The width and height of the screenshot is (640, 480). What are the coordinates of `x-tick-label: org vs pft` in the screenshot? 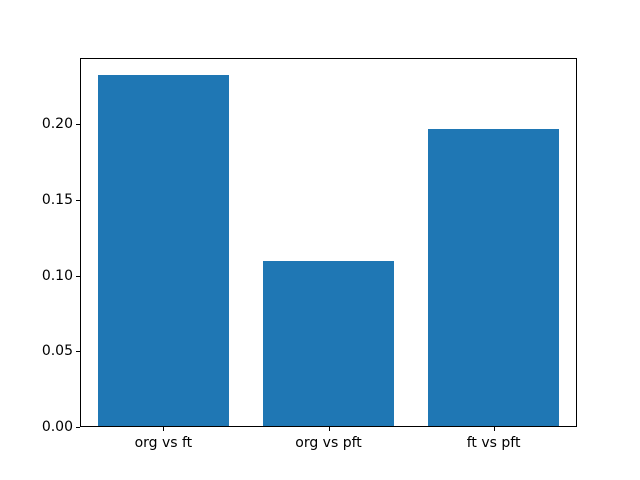 It's located at (328, 443).